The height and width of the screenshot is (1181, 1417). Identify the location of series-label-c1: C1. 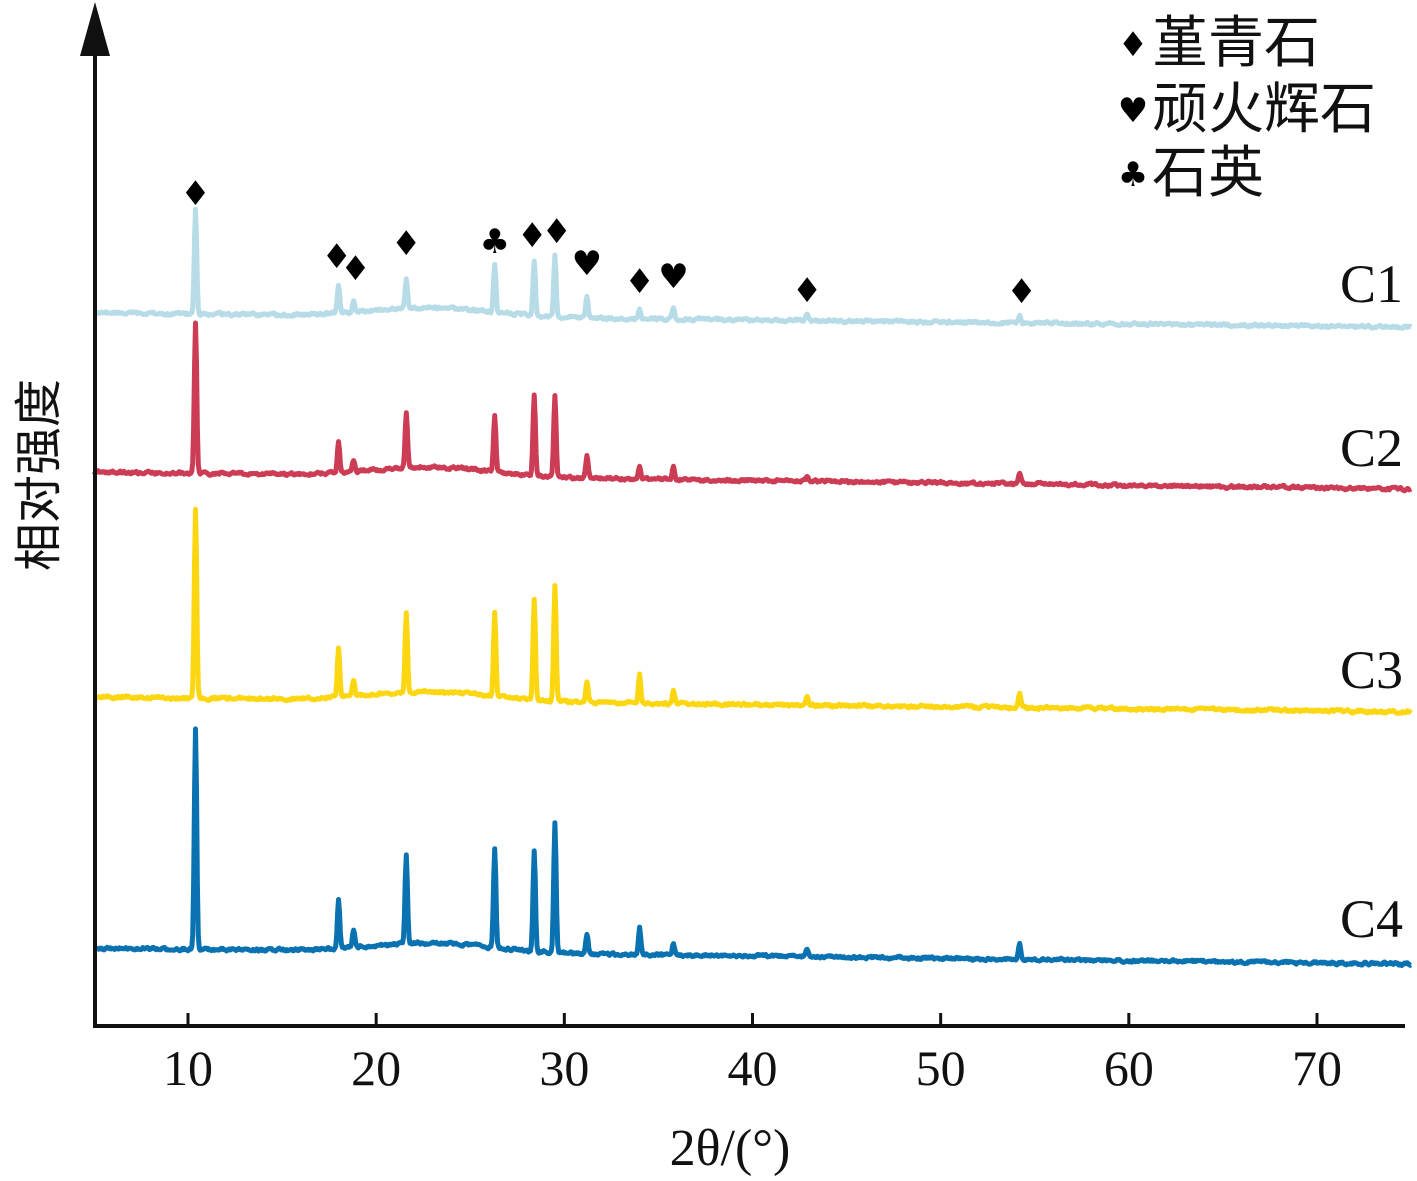
(1371, 284).